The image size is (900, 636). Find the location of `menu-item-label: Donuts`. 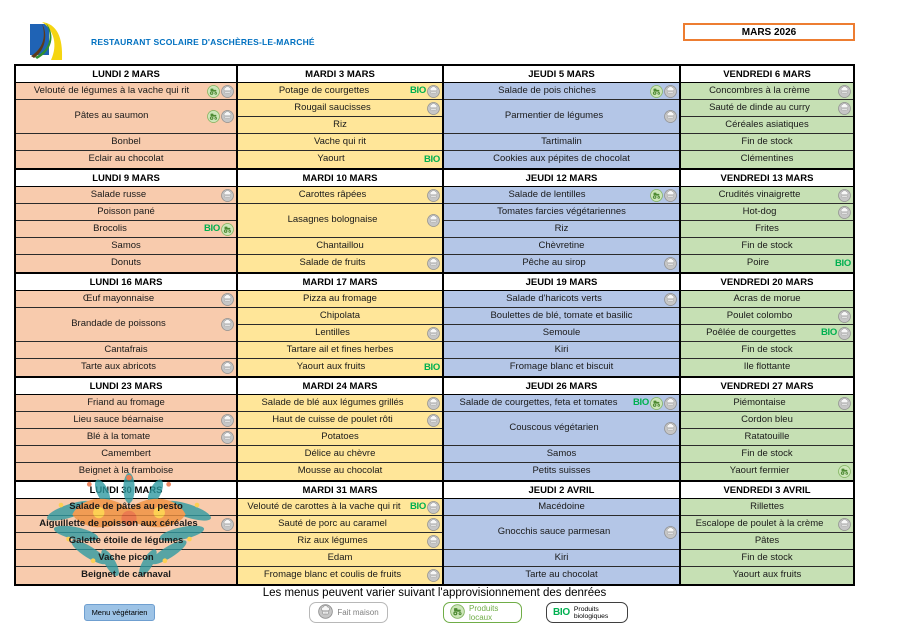

menu-item-label: Donuts is located at coordinates (126, 263).